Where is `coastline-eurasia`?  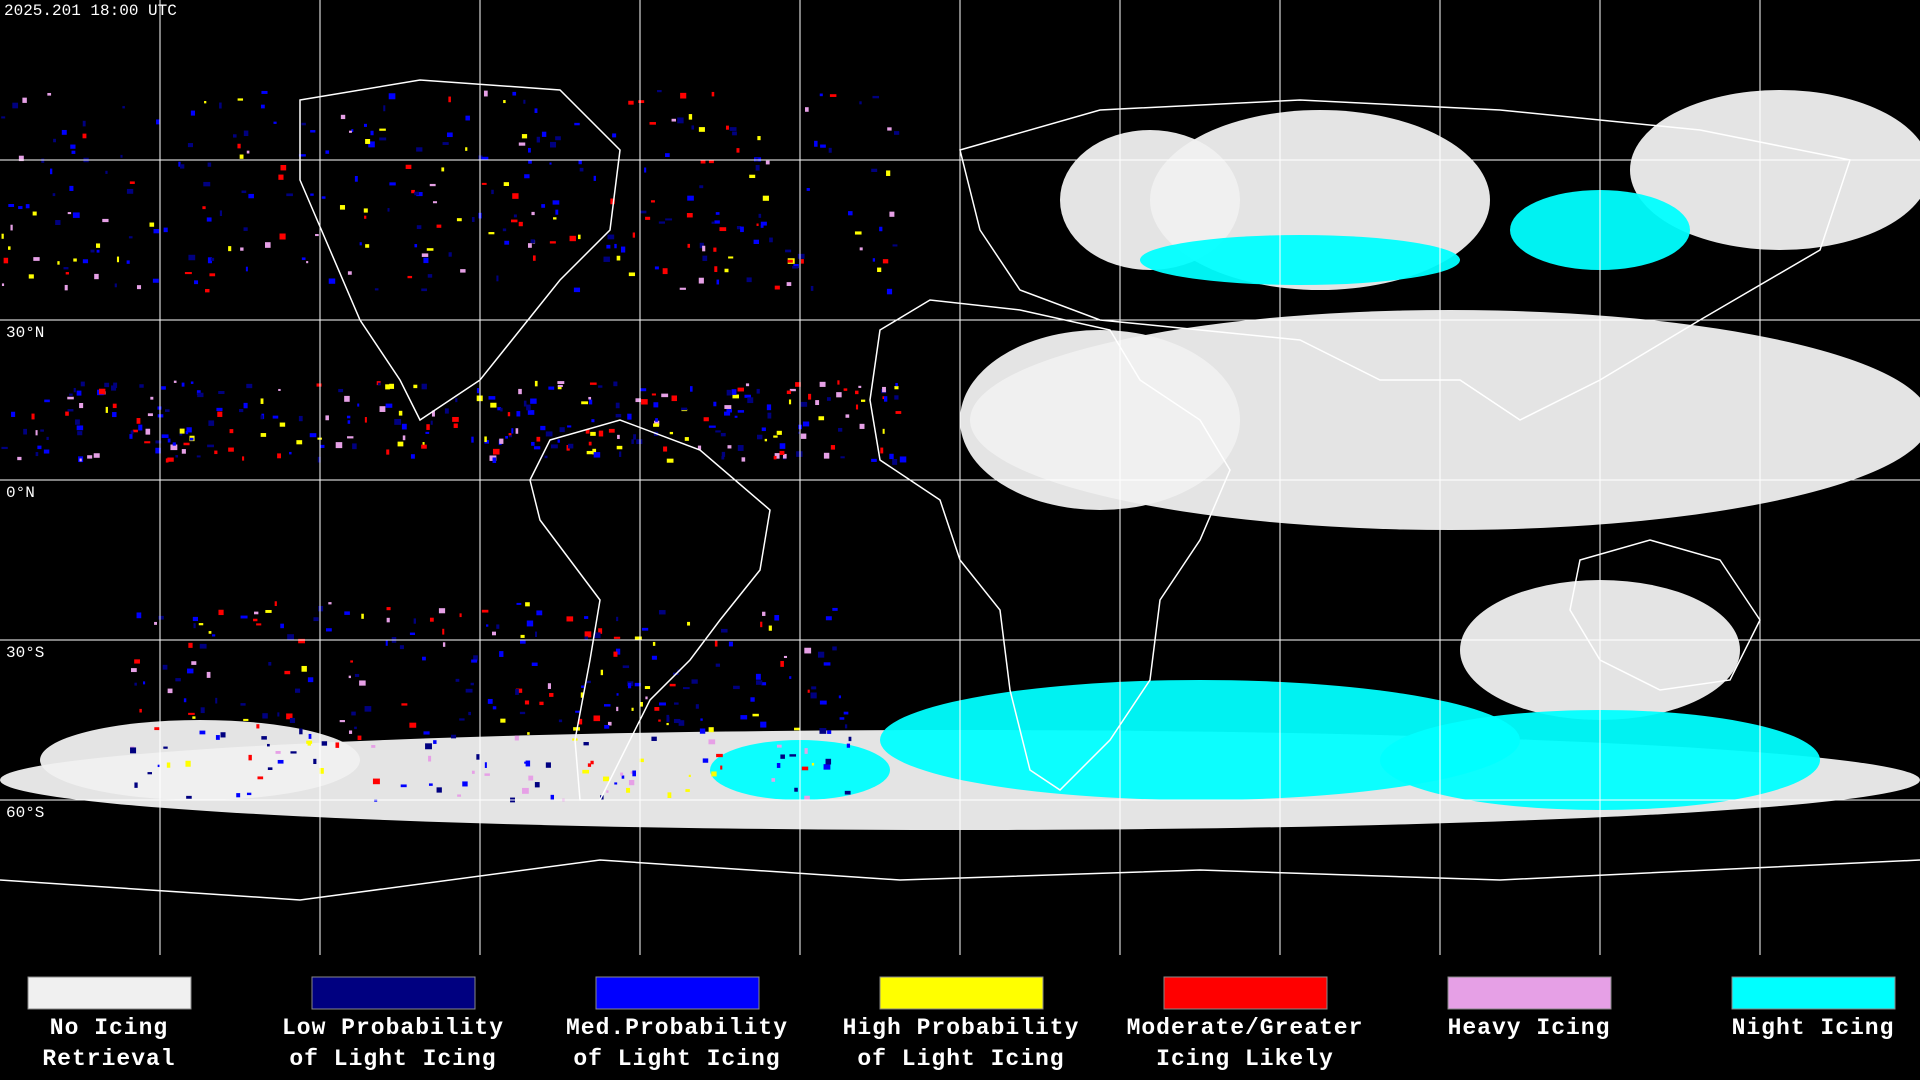
coastline-eurasia is located at coordinates (1405, 260).